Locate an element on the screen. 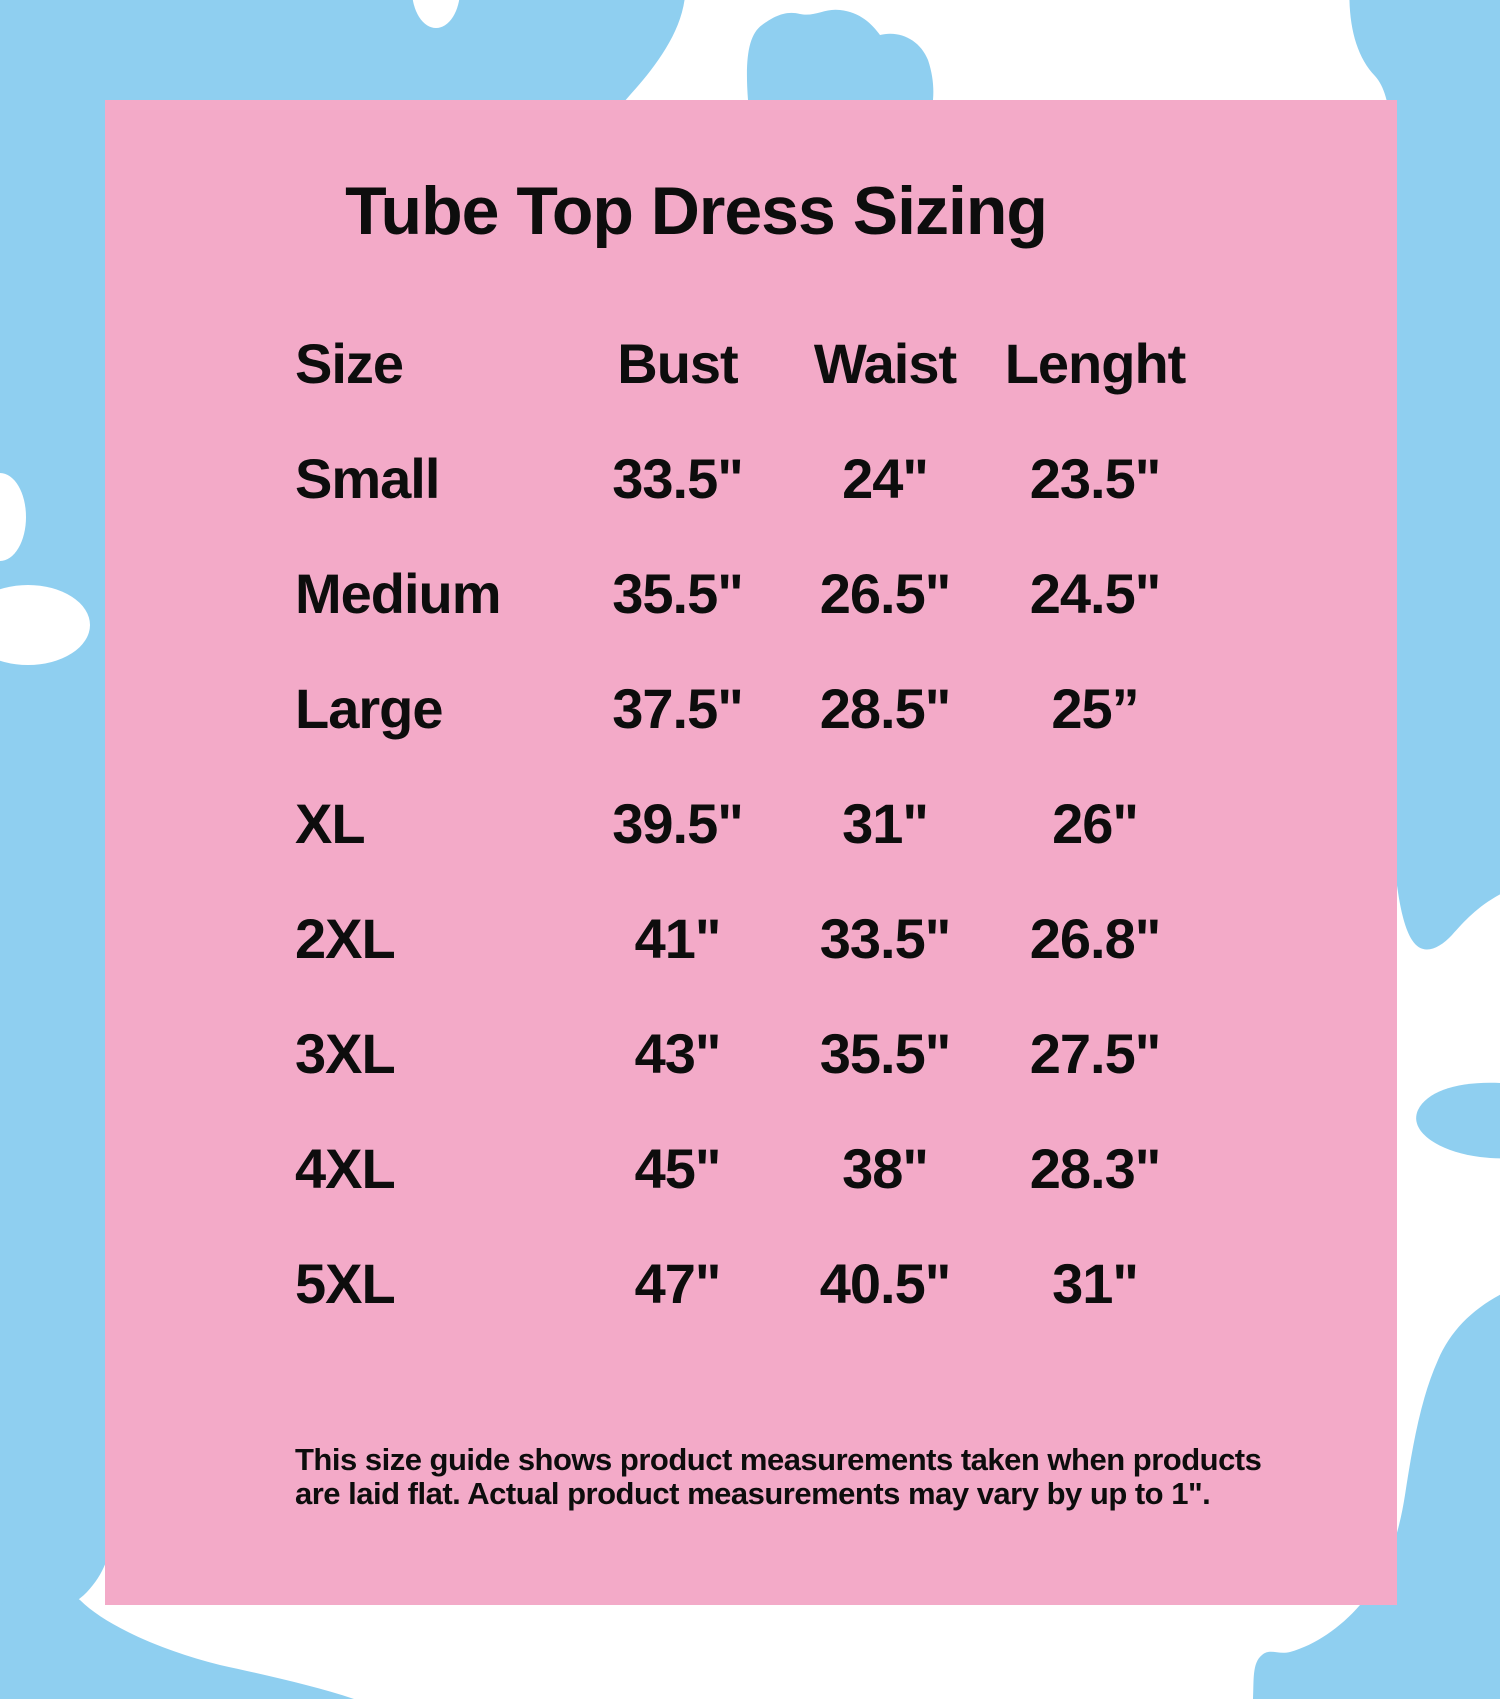  blue-blob-bottom-right is located at coordinates (1376, 1496).